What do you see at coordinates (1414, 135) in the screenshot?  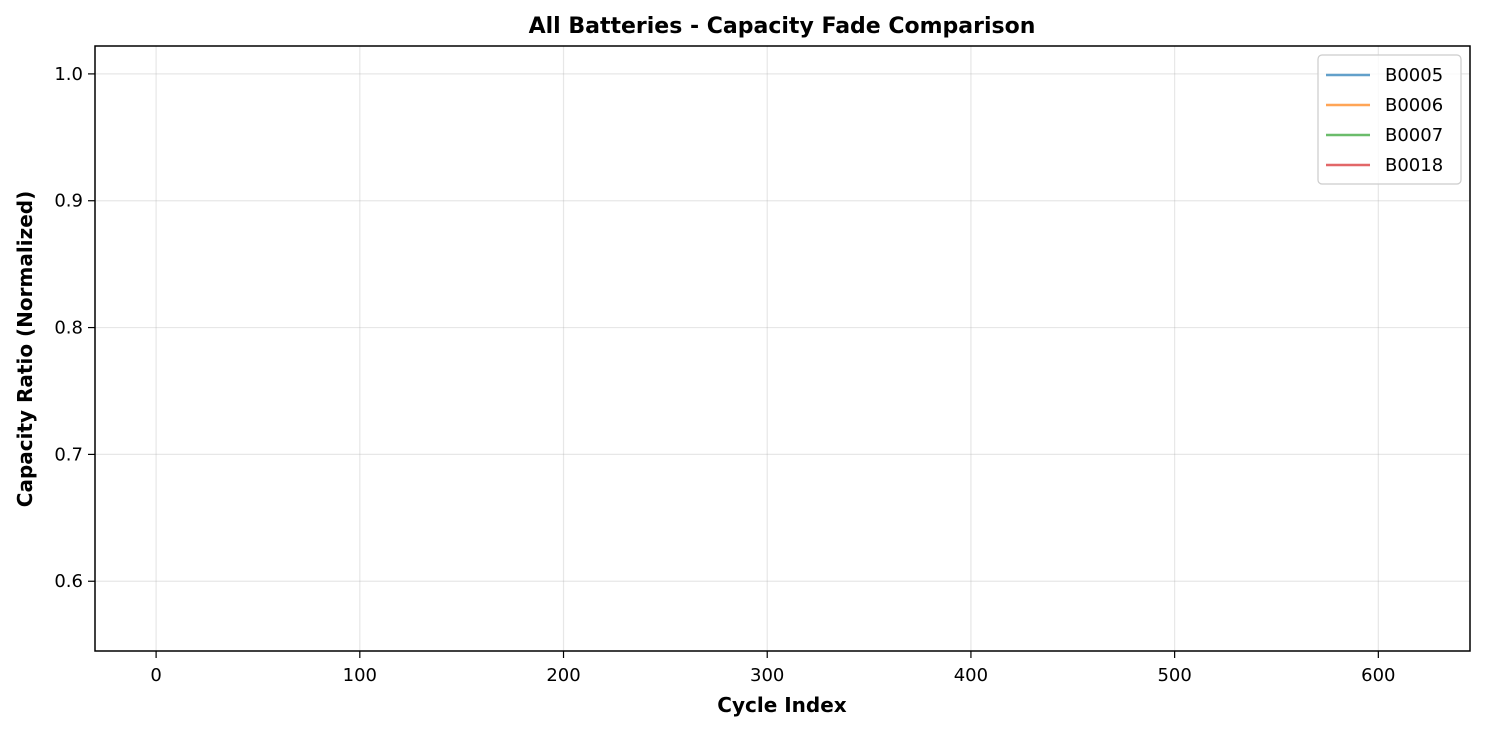 I see `legend-label-b0007: B0007` at bounding box center [1414, 135].